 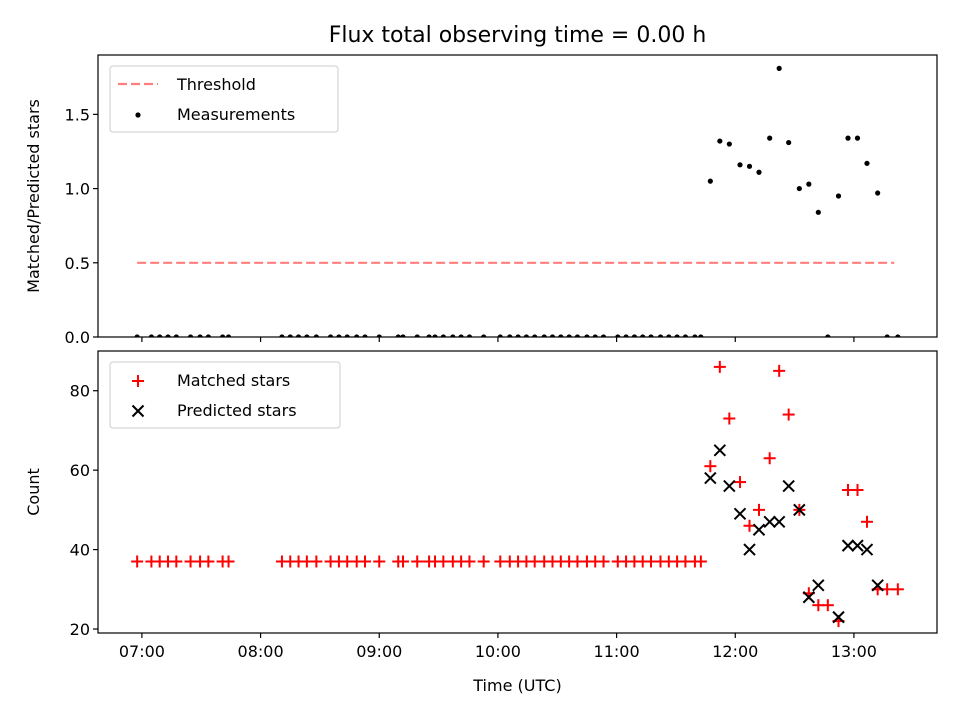 What do you see at coordinates (33, 196) in the screenshot?
I see `y-axis-label: Matched/Predicted stars` at bounding box center [33, 196].